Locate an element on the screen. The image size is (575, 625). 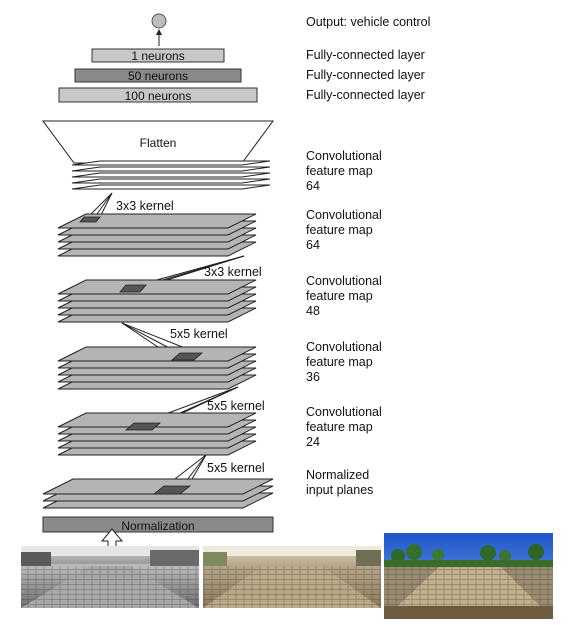
flatten-label: Flatten is located at coordinates (158, 143).